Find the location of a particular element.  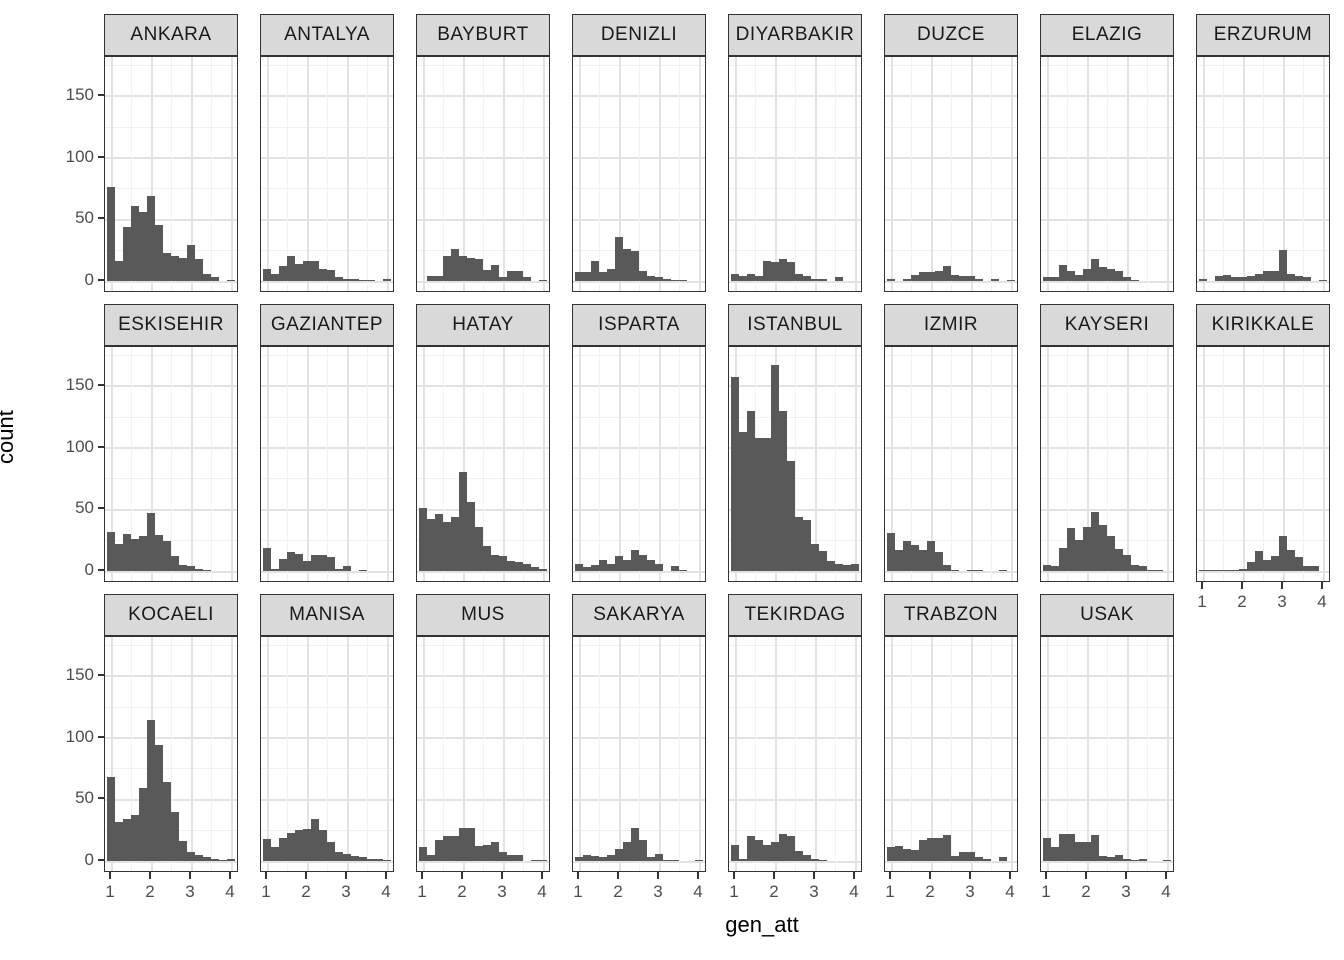

facet-strip-label: TRABZON is located at coordinates (951, 614).